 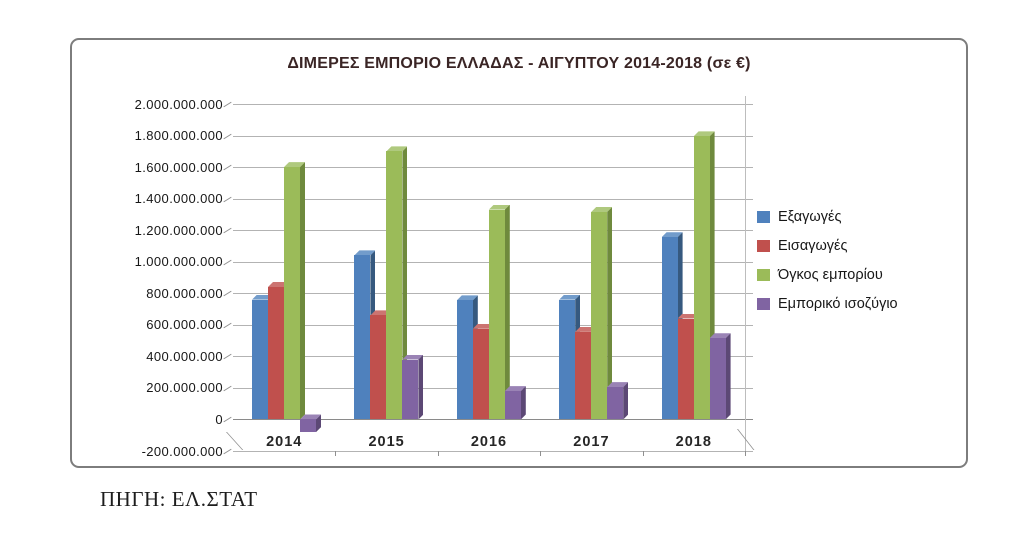 What do you see at coordinates (308, 426) in the screenshot?
I see `bar-2014-series4` at bounding box center [308, 426].